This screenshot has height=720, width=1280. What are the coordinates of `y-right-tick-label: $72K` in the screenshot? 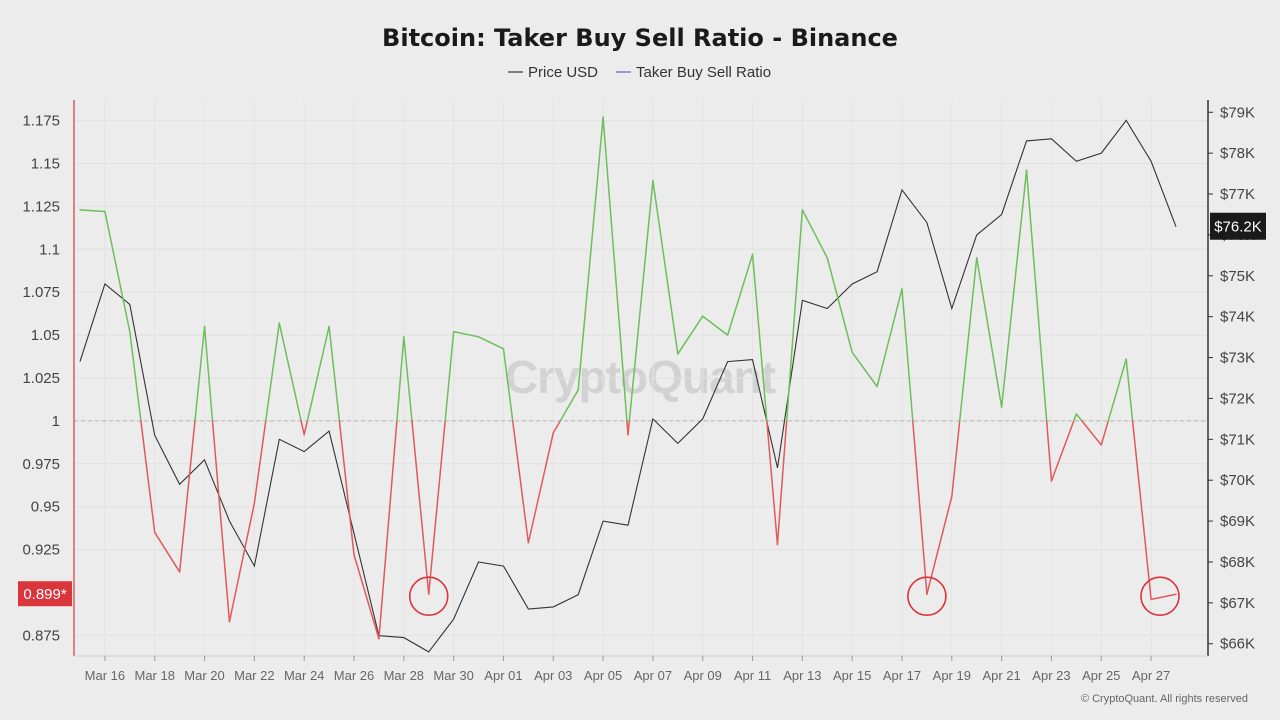 It's located at (1237, 398).